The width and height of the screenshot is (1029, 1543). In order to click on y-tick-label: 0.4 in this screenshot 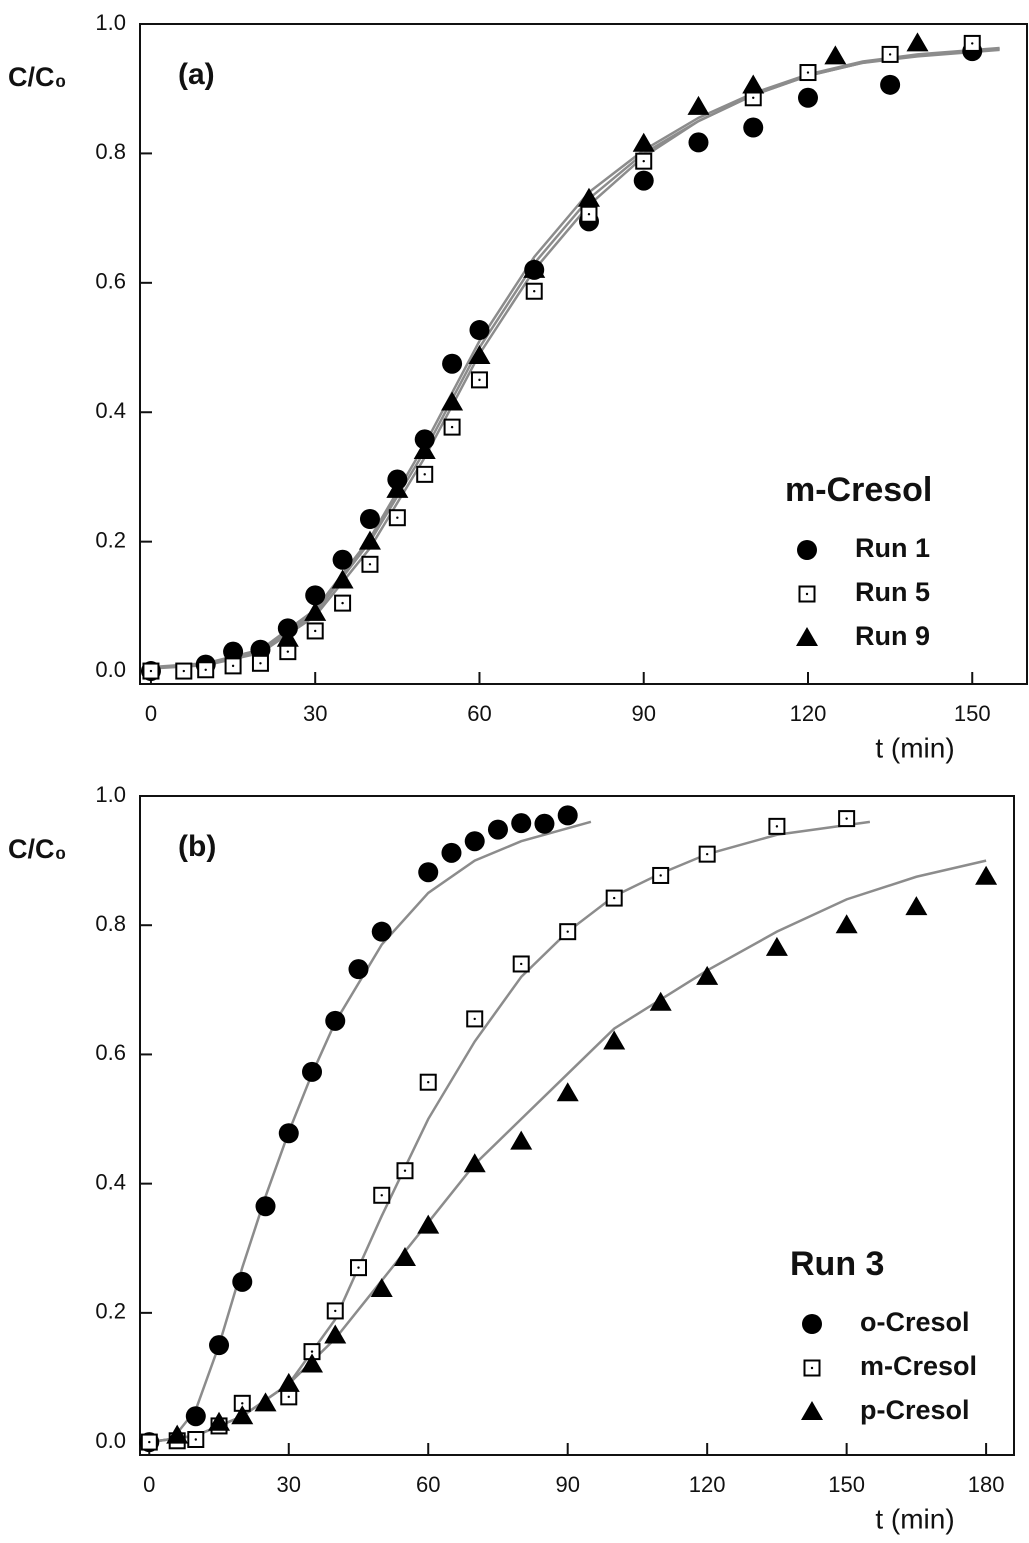, I will do `click(110, 410)`.